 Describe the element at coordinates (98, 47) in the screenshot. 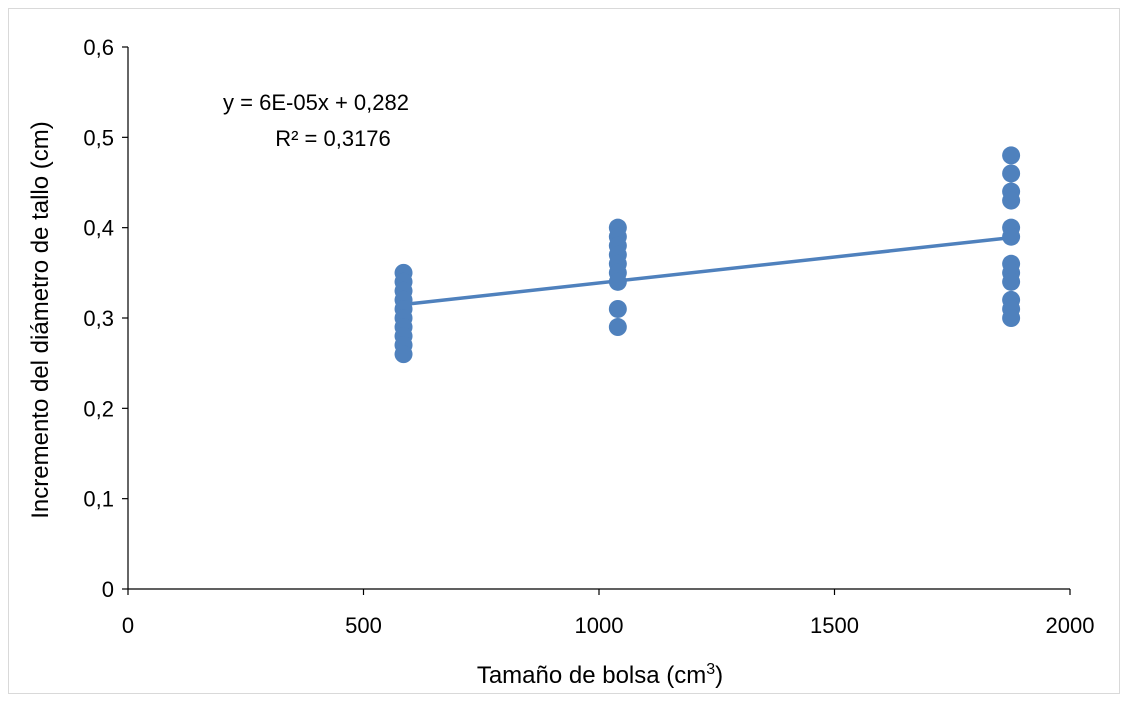

I see `y-tick-label: 0,6` at that location.